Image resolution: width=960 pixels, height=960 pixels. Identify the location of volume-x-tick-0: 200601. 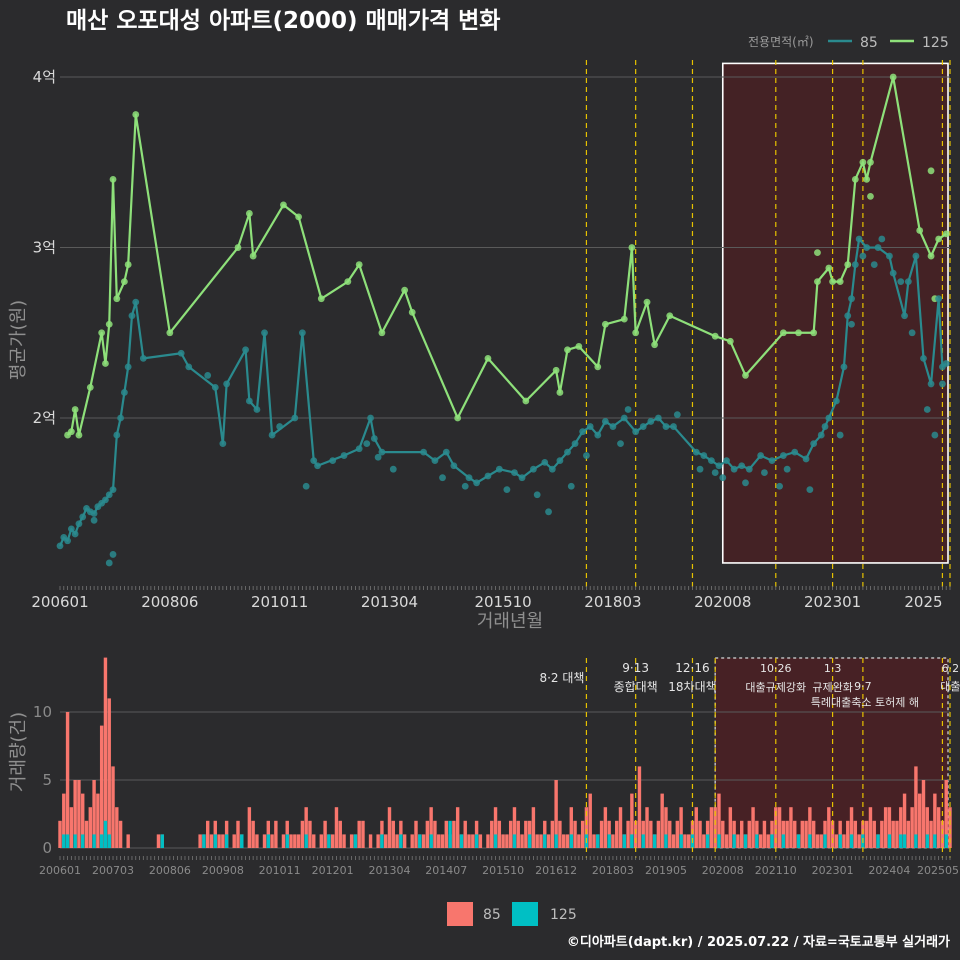
(60, 870).